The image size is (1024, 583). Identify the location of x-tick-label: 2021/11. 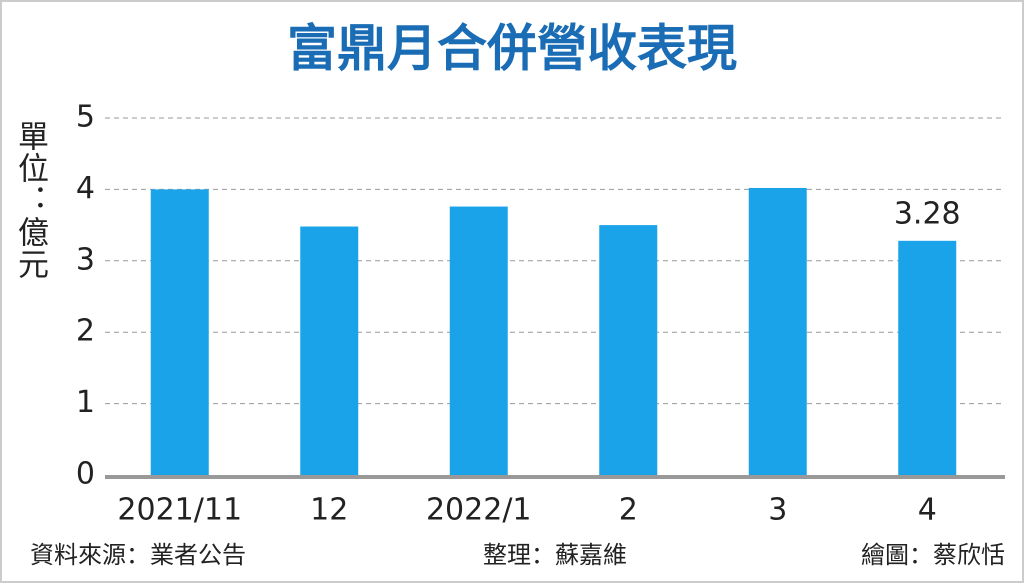
(179, 510).